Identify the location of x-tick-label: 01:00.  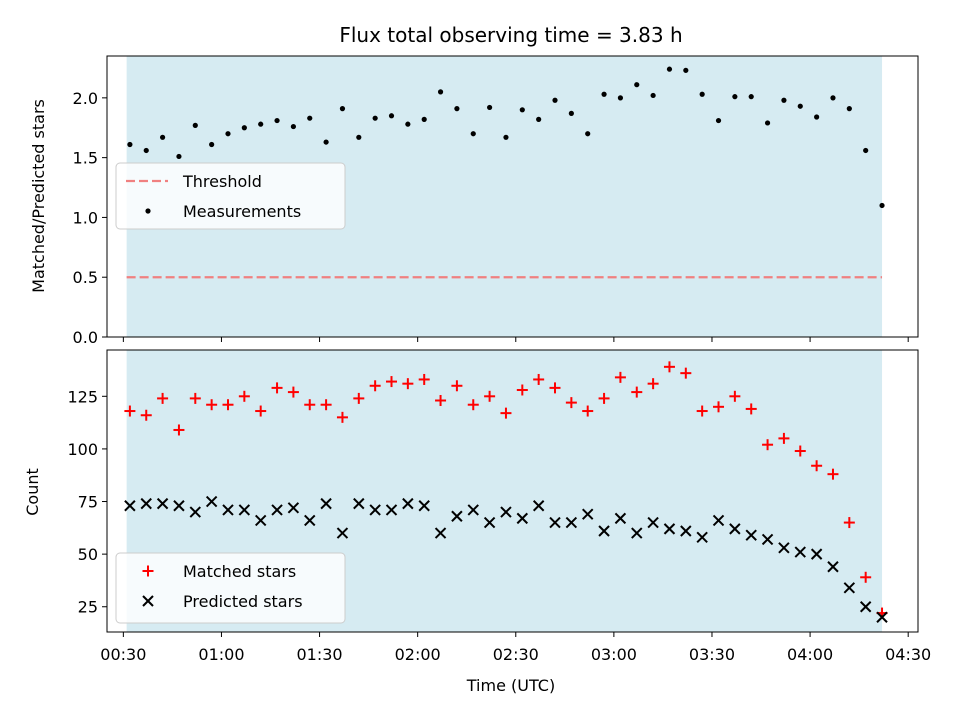
(221, 654).